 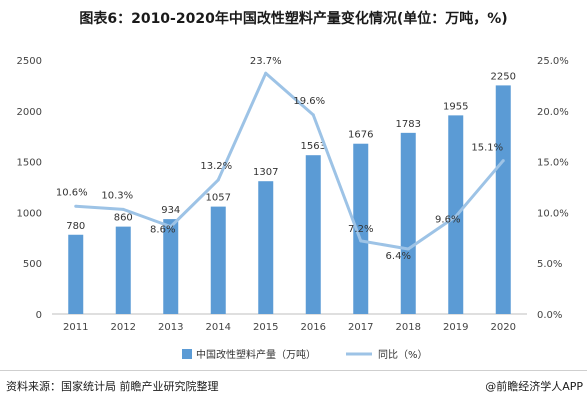 I want to click on y-right-tick-label: 0.0%, so click(x=549, y=315).